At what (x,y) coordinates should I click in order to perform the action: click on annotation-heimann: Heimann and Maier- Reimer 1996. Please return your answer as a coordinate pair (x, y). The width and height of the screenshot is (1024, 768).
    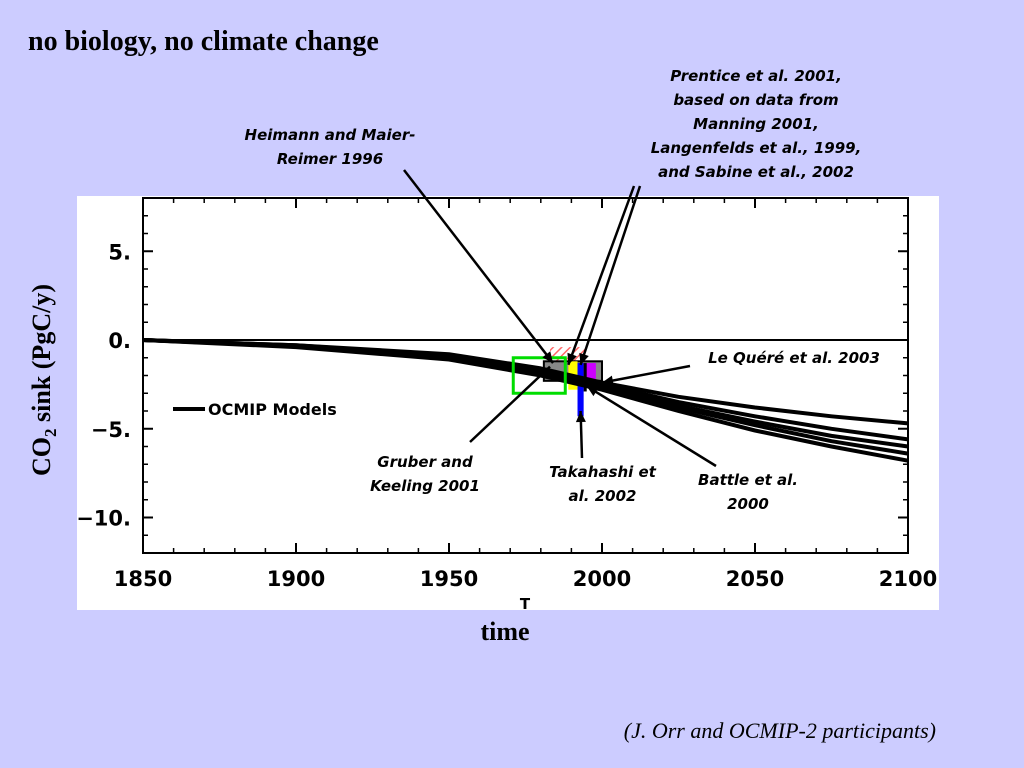
    Looking at the image, I should click on (330, 147).